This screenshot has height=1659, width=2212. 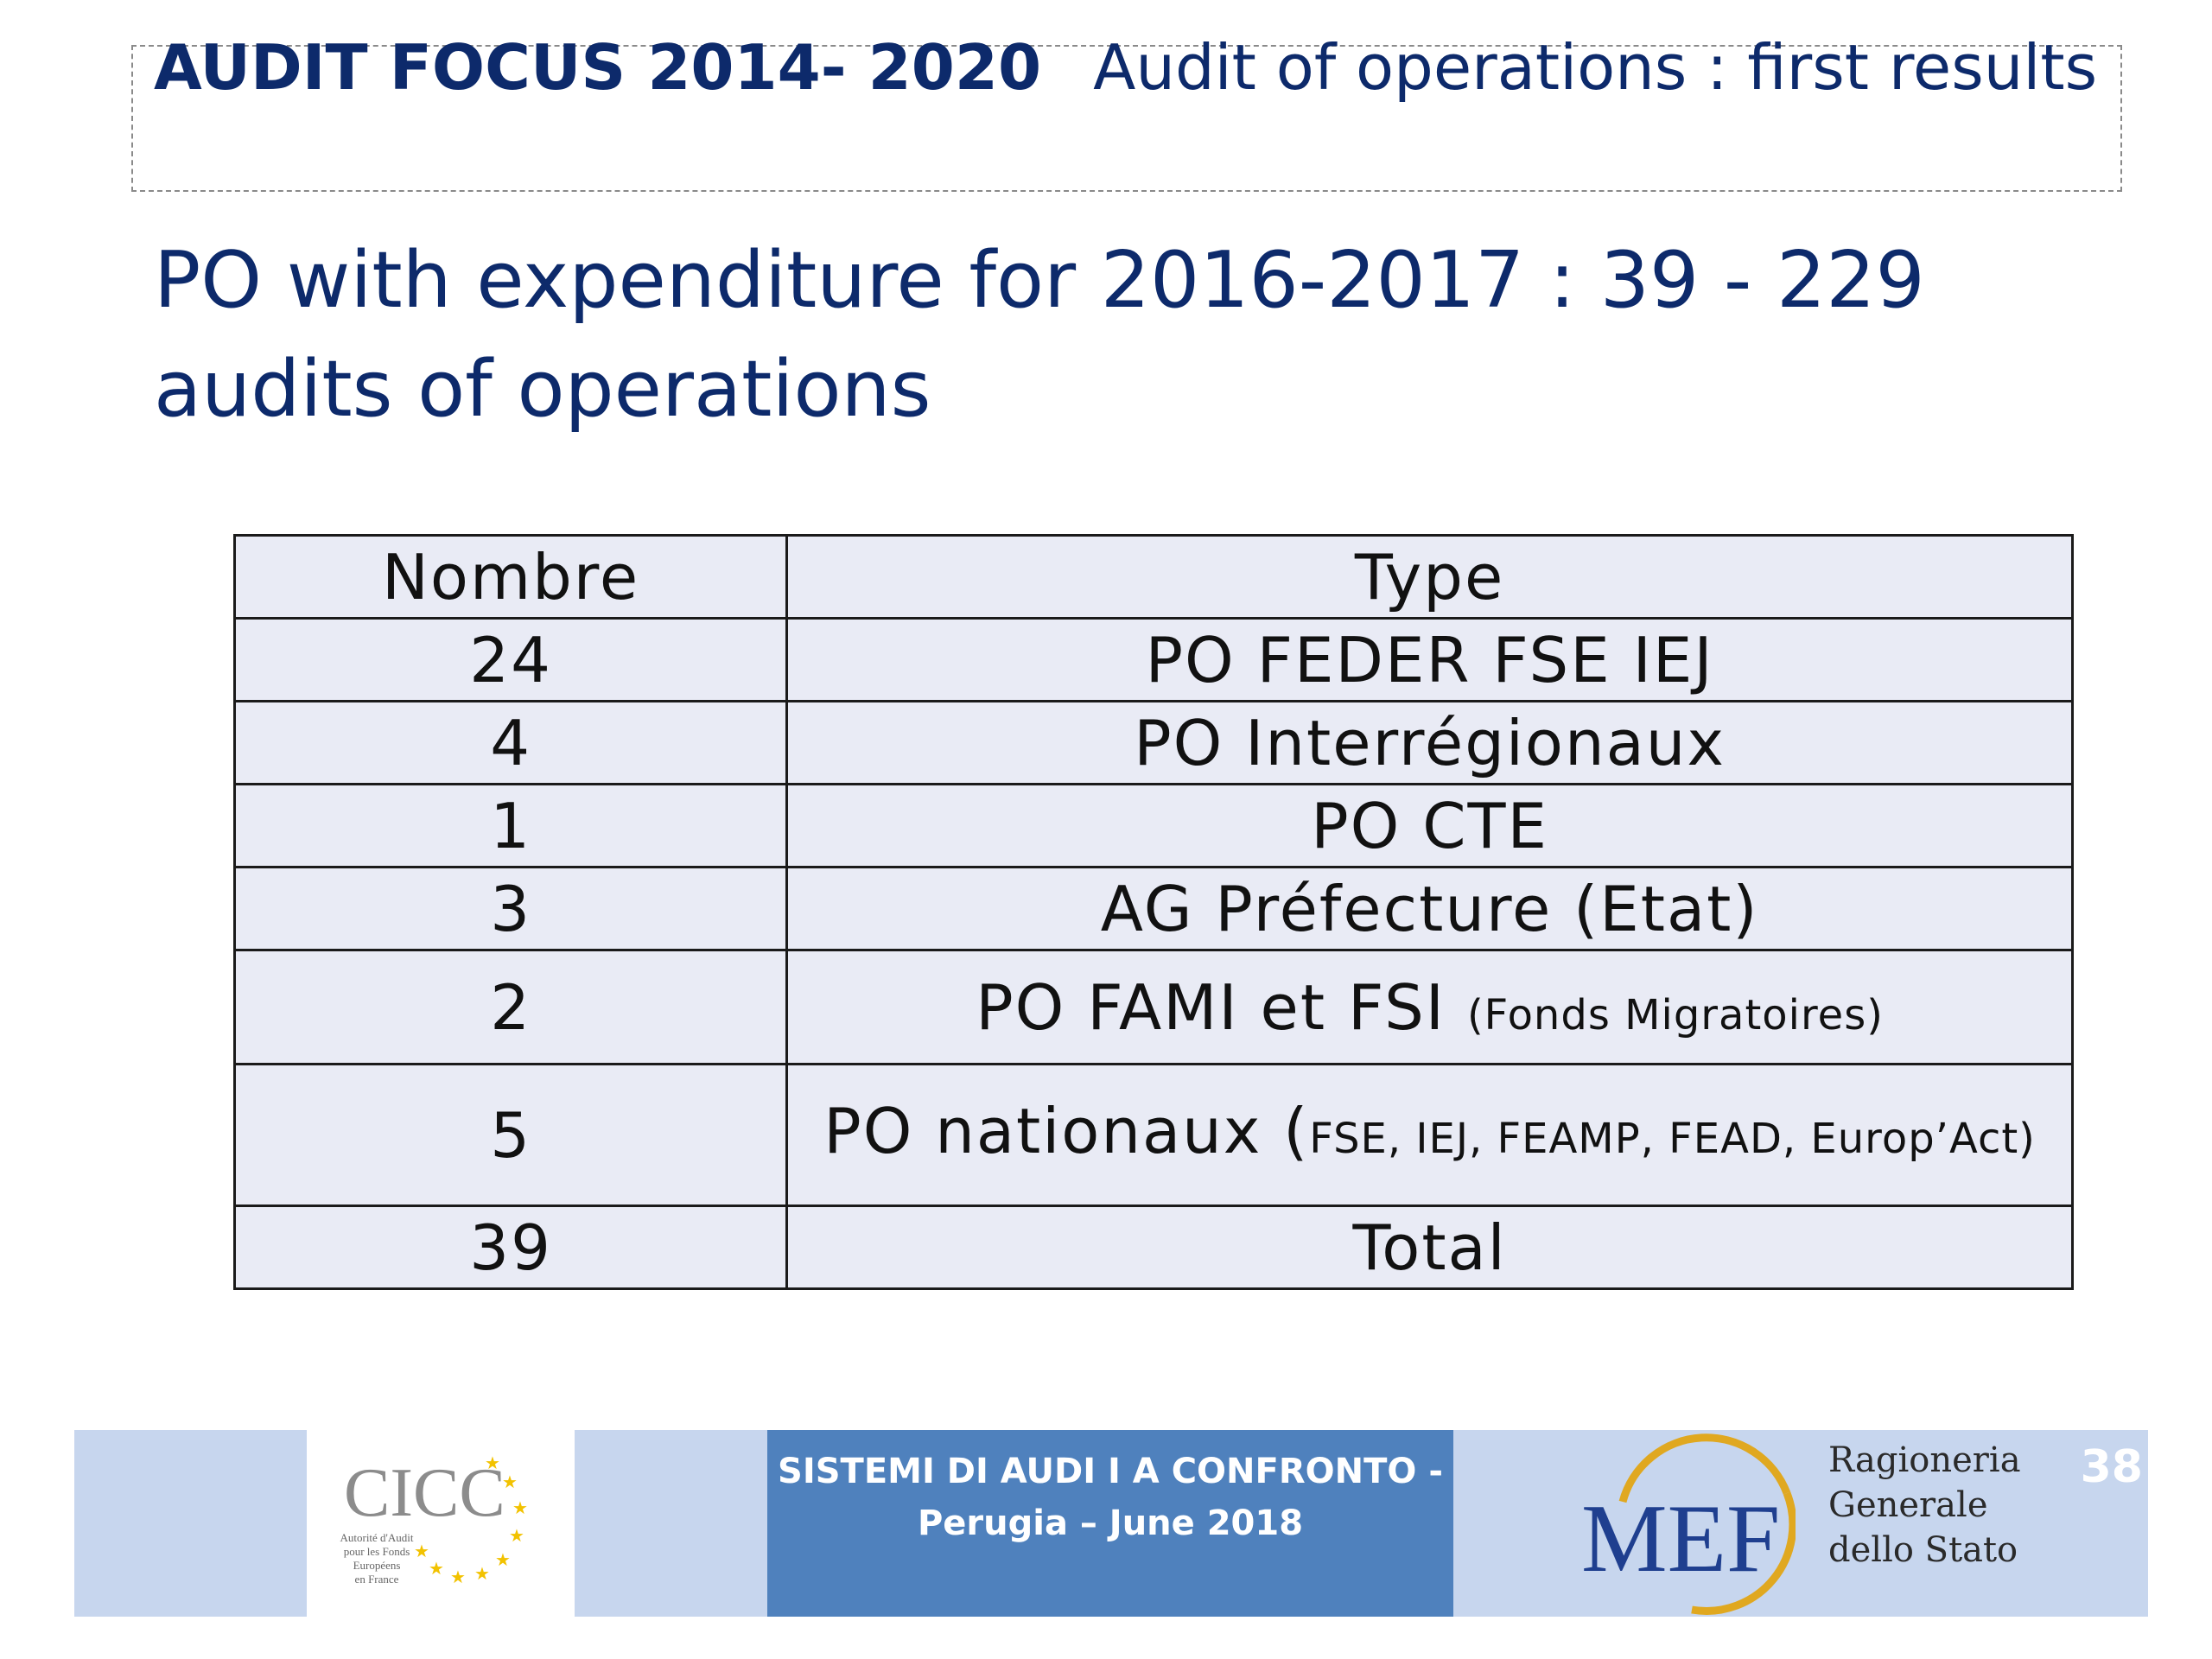 What do you see at coordinates (1429, 577) in the screenshot?
I see `header-type: Type` at bounding box center [1429, 577].